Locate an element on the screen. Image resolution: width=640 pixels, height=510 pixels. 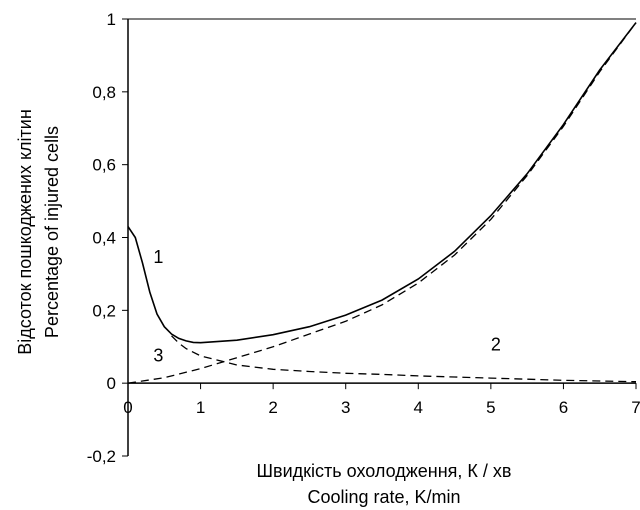
curve-label-2: 2 is located at coordinates (496, 344).